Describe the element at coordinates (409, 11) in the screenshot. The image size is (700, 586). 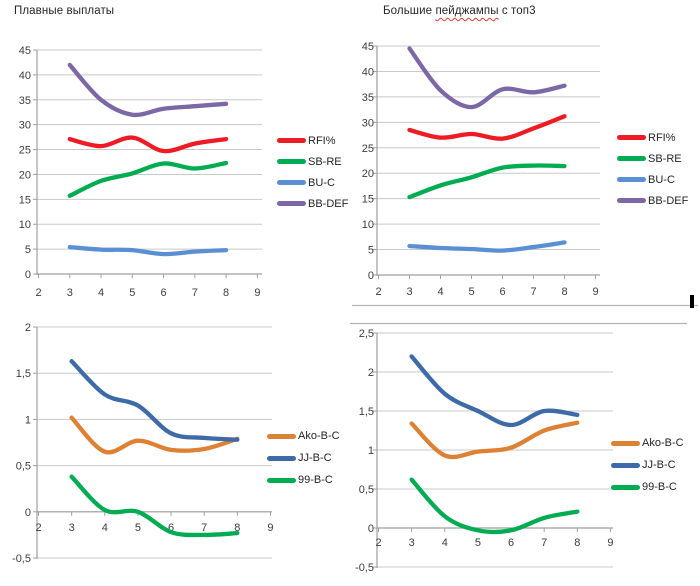
I see `title-part: Большие` at that location.